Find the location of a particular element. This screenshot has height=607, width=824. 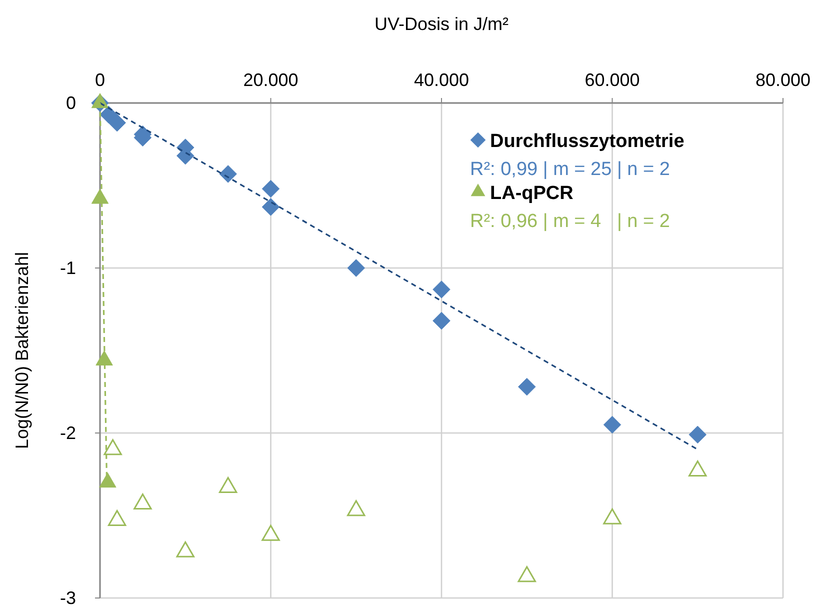

y-tick-label: -1 is located at coordinates (68, 268).